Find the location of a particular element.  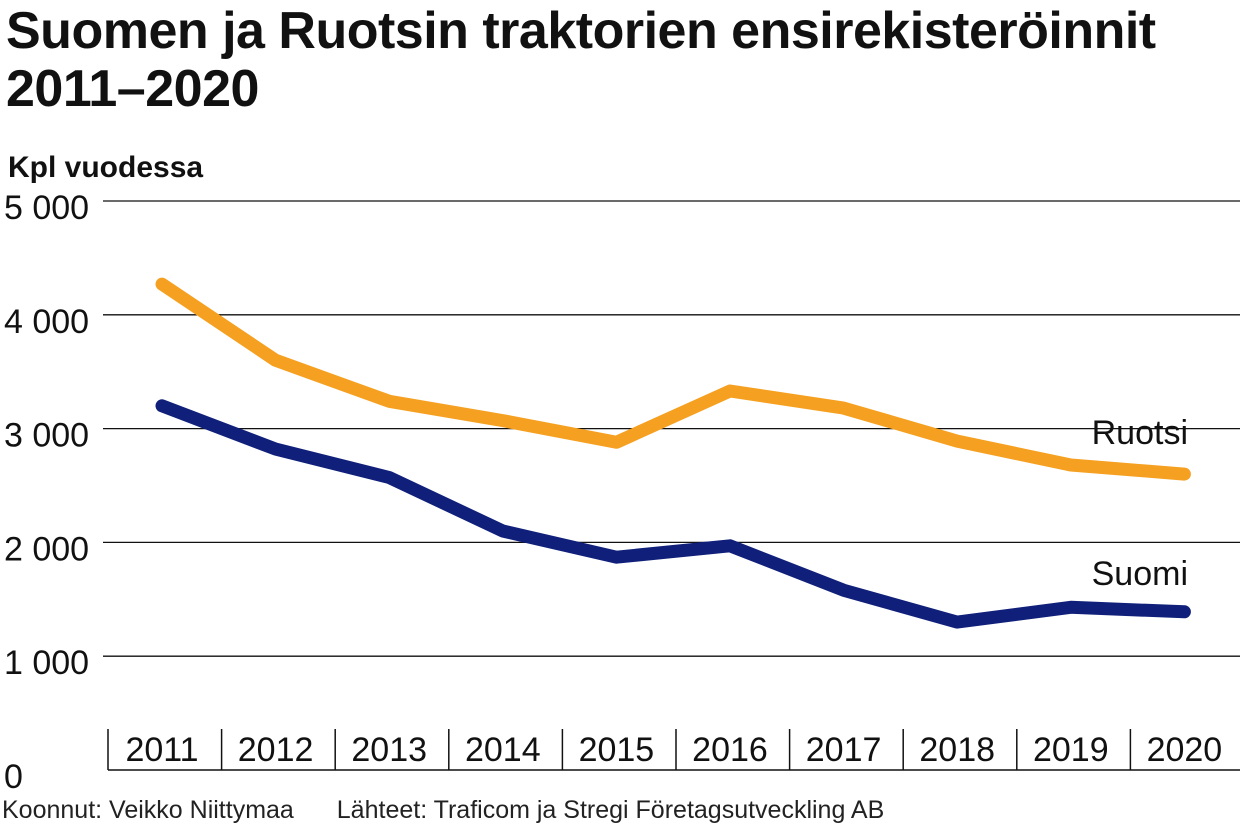

series-labels: Ruotsi Suomi is located at coordinates (1140, 503).